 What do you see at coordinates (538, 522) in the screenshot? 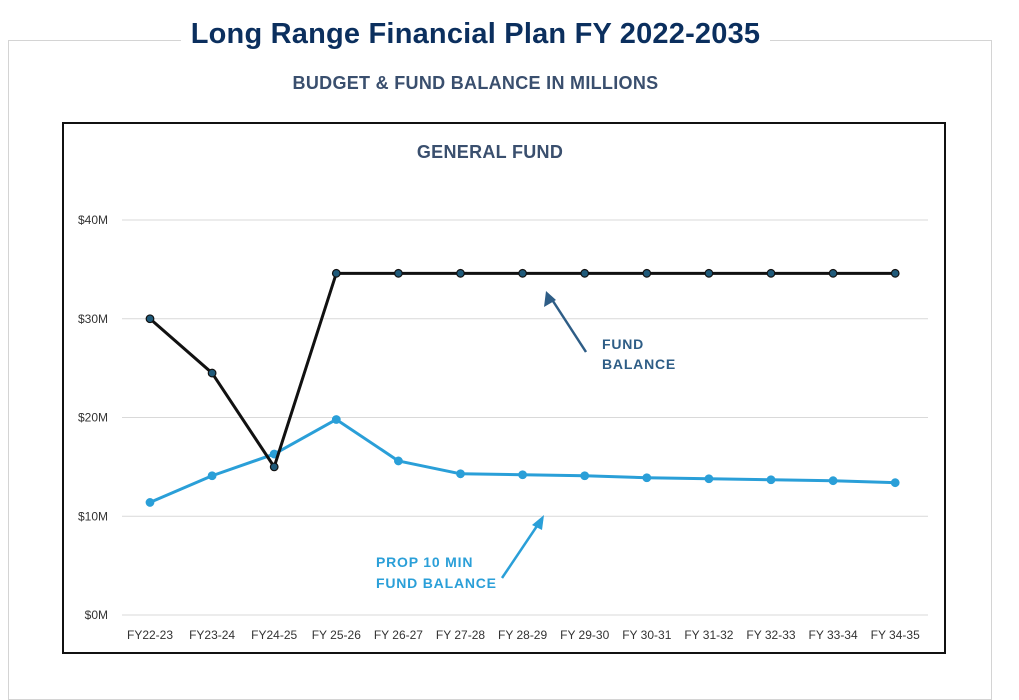
I see `prop10-arrow-head` at bounding box center [538, 522].